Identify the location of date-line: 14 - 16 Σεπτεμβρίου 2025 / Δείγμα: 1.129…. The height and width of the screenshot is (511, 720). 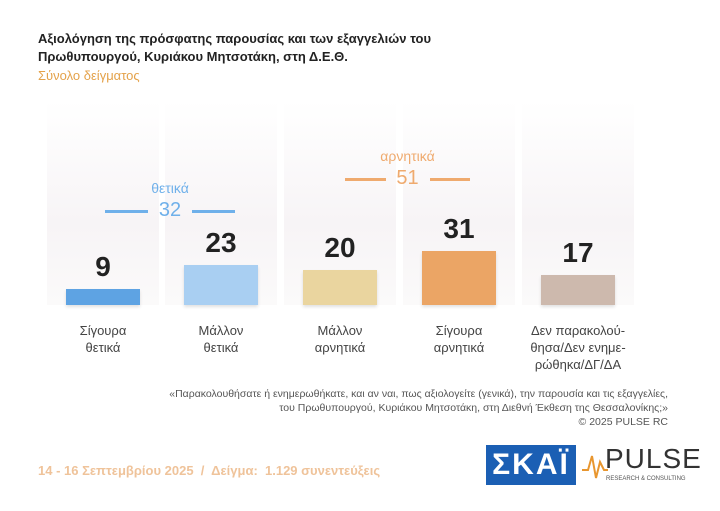
(209, 470).